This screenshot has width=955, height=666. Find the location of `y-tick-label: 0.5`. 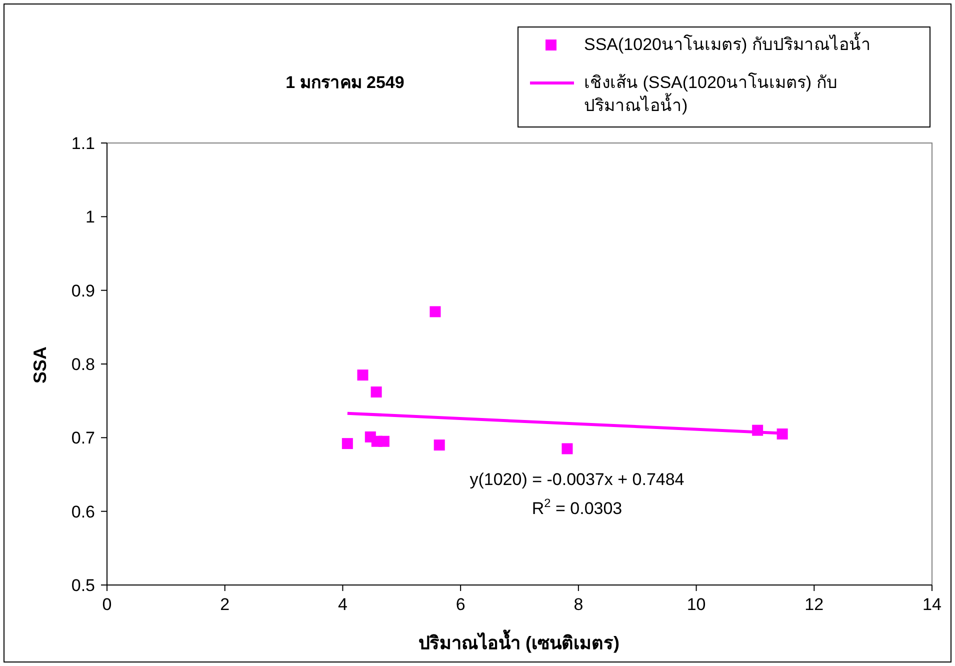

y-tick-label: 0.5 is located at coordinates (83, 585).